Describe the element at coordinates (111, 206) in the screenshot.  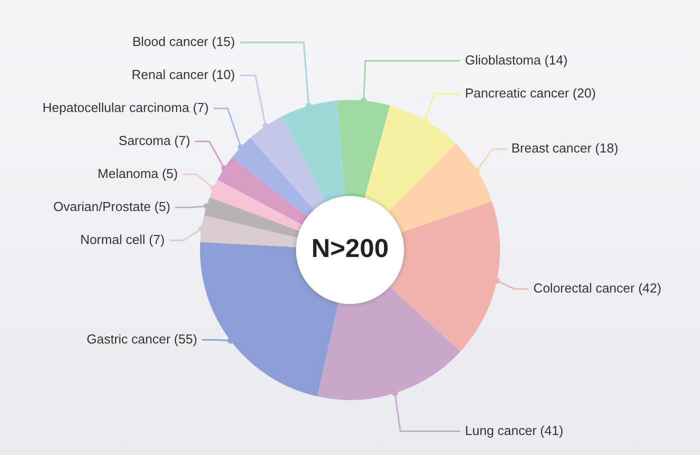
I see `slice-label: Ovarian/Prostate (5)` at that location.